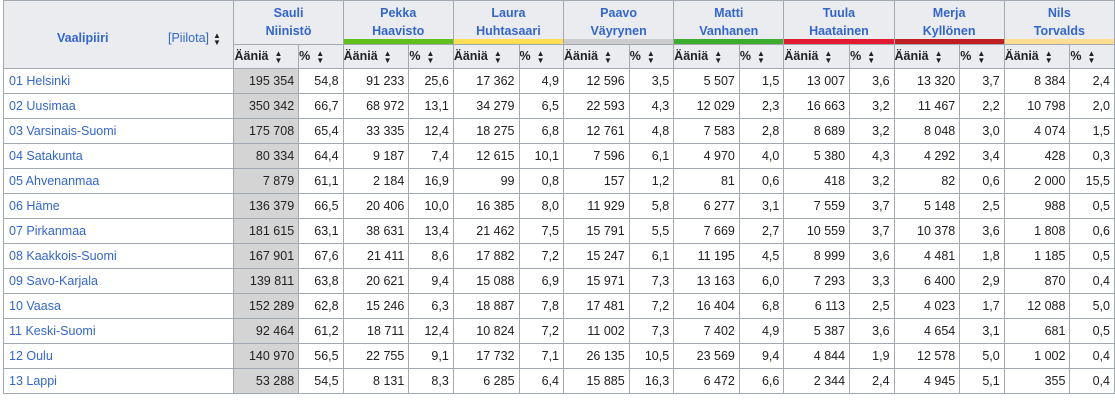 The image size is (1115, 401). Describe the element at coordinates (839, 13) in the screenshot. I see `candidate-first-name: Tuula` at that location.